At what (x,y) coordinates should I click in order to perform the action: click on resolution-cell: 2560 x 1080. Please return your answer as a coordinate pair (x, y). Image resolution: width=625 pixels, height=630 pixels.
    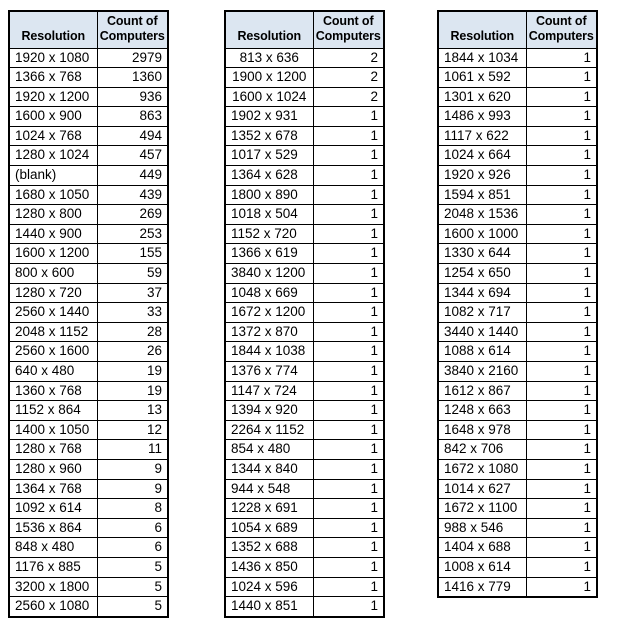
    Looking at the image, I should click on (53, 607).